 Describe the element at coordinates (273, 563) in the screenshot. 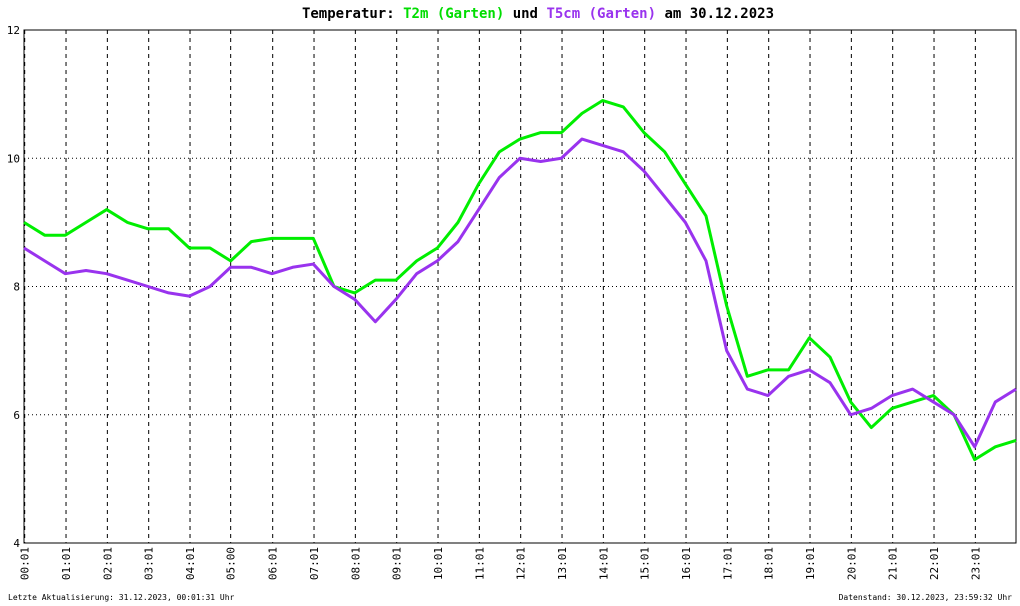

I see `x-tick-label: 06:01` at that location.